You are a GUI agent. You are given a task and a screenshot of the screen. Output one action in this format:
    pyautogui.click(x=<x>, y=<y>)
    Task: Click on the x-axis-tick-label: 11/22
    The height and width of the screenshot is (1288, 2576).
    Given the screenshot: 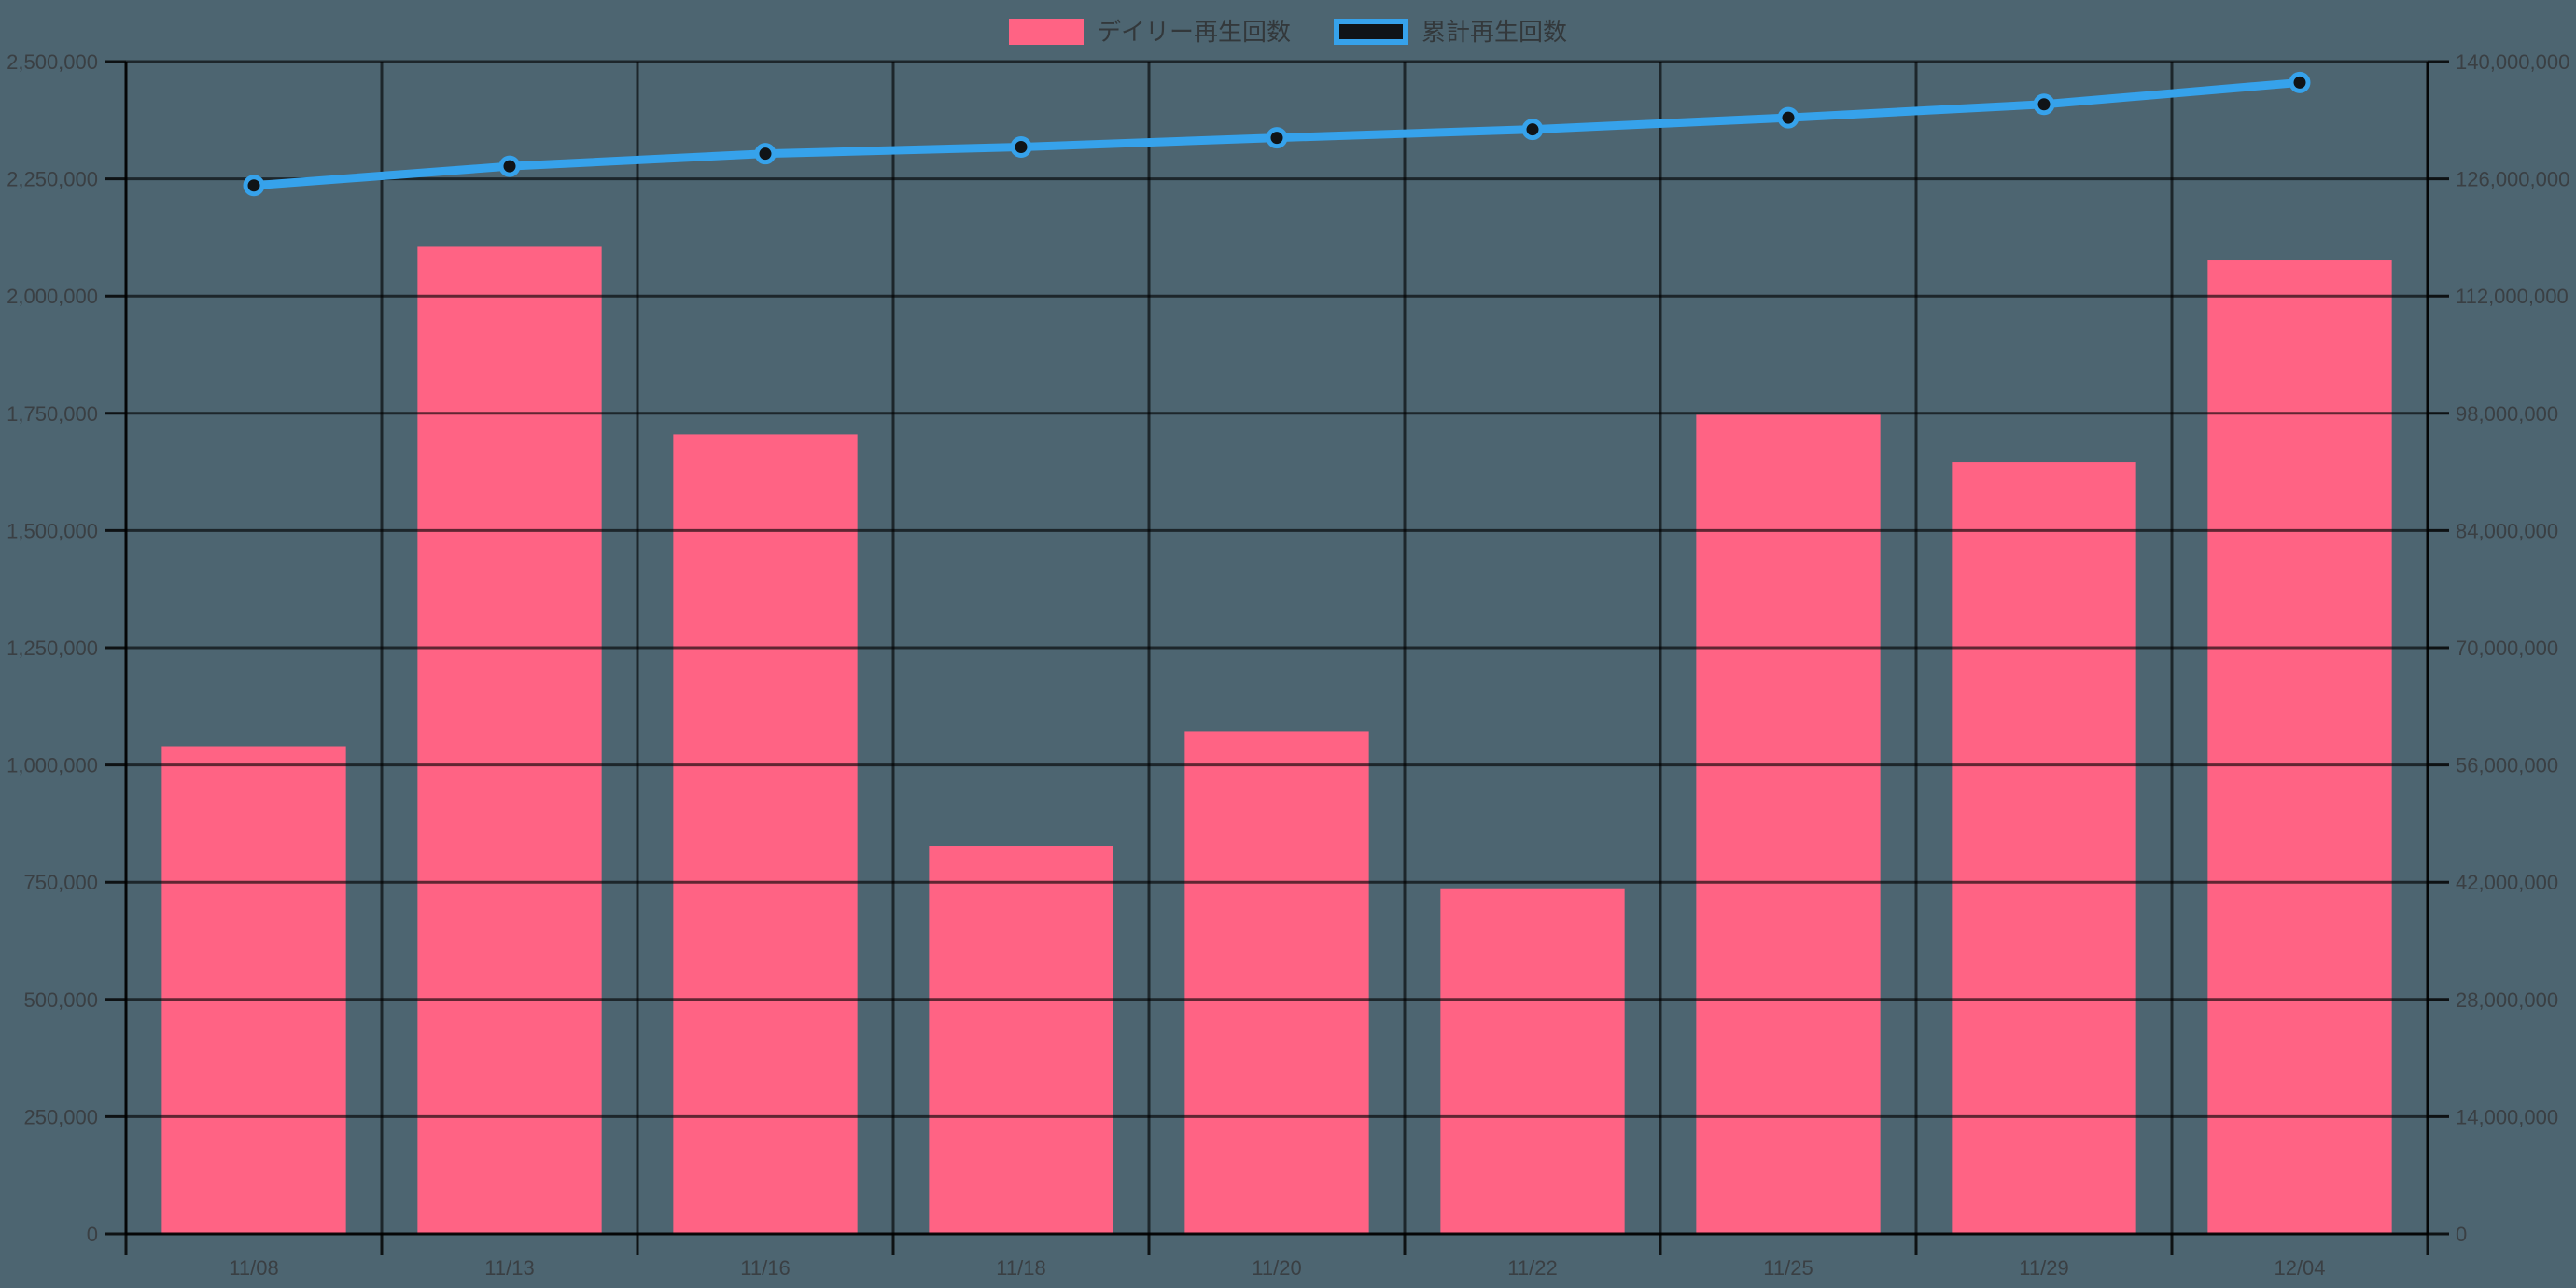 What is the action you would take?
    pyautogui.click(x=1532, y=1268)
    